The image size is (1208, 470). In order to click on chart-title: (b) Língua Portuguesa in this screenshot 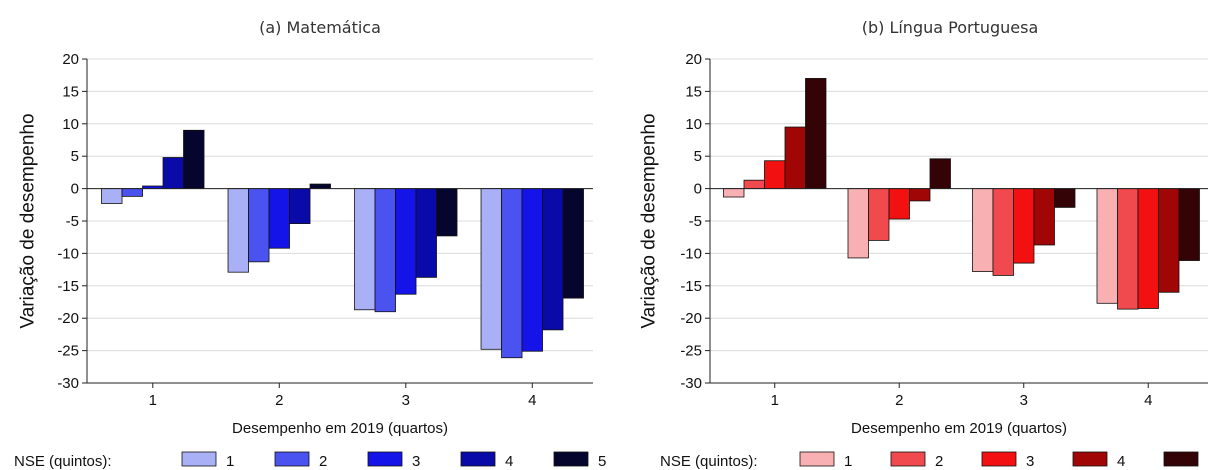, I will do `click(950, 27)`.